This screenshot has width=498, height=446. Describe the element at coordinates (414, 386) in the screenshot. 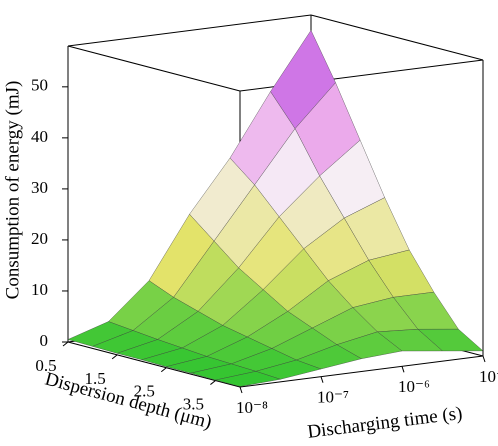

I see `x-tick-label: 10⁻⁶` at that location.